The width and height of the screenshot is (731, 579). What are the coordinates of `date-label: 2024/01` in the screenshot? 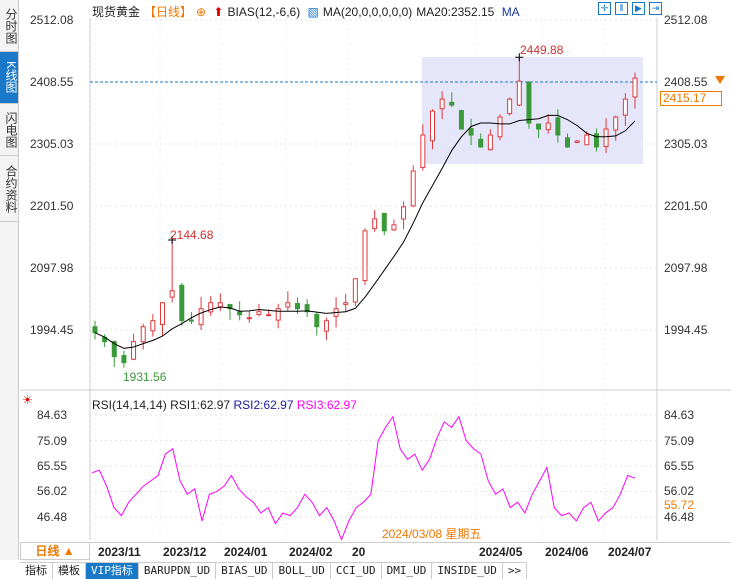 It's located at (246, 552).